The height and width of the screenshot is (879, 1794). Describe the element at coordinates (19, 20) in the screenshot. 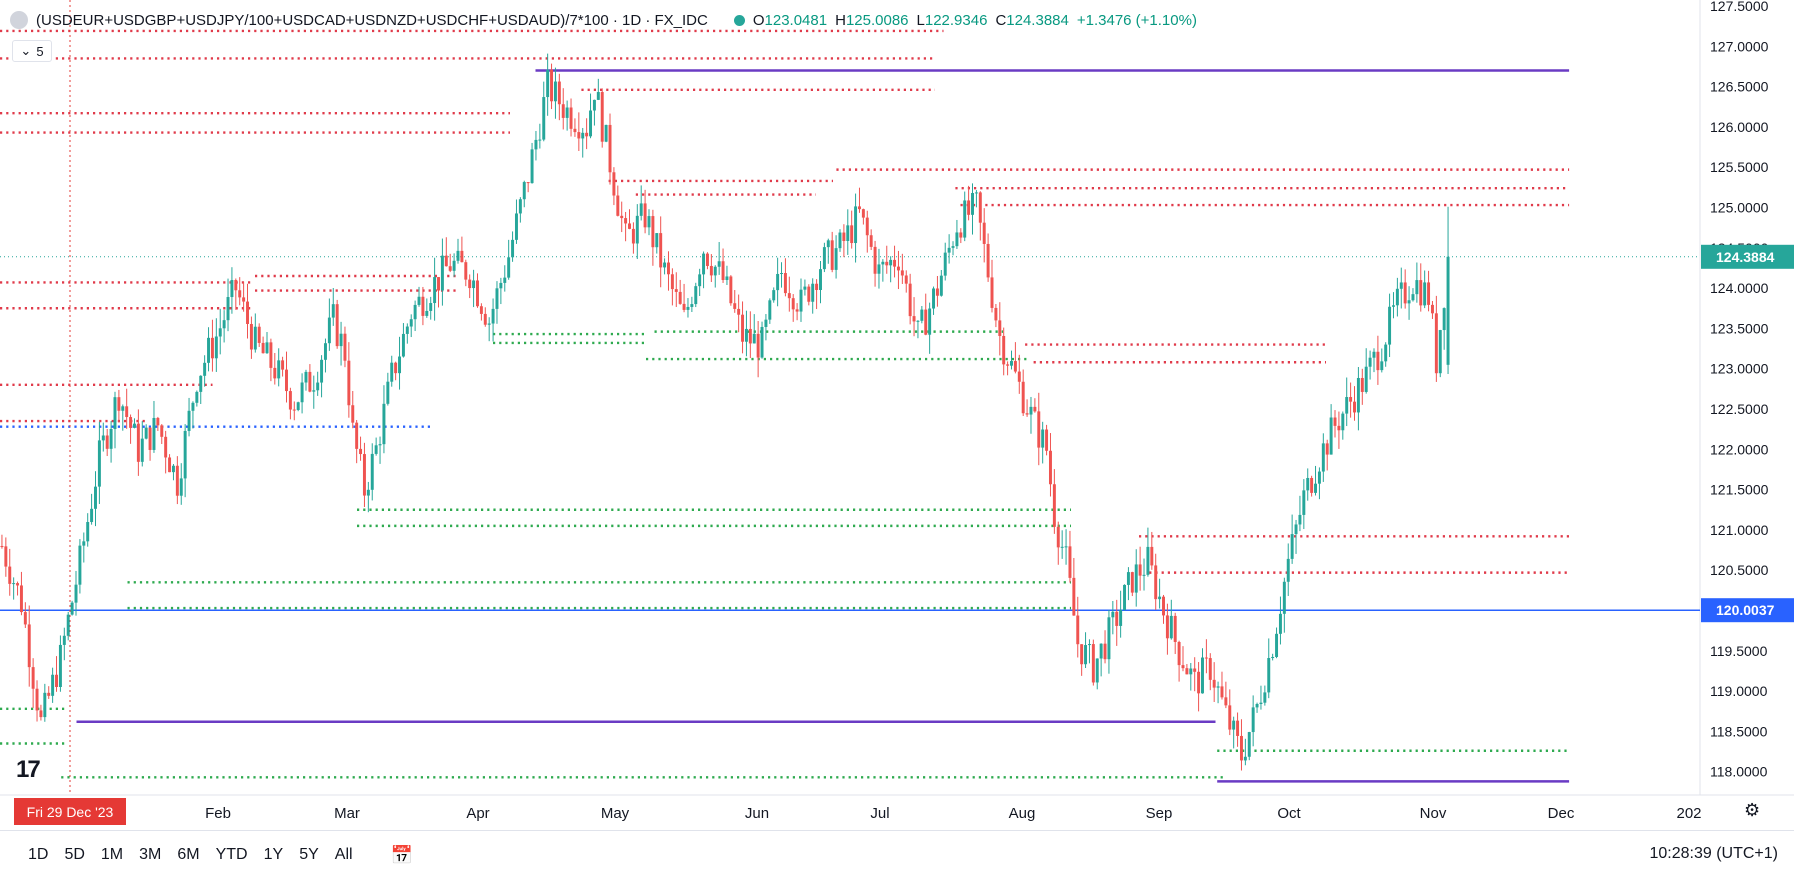

I see `symbol-logo-icon` at that location.